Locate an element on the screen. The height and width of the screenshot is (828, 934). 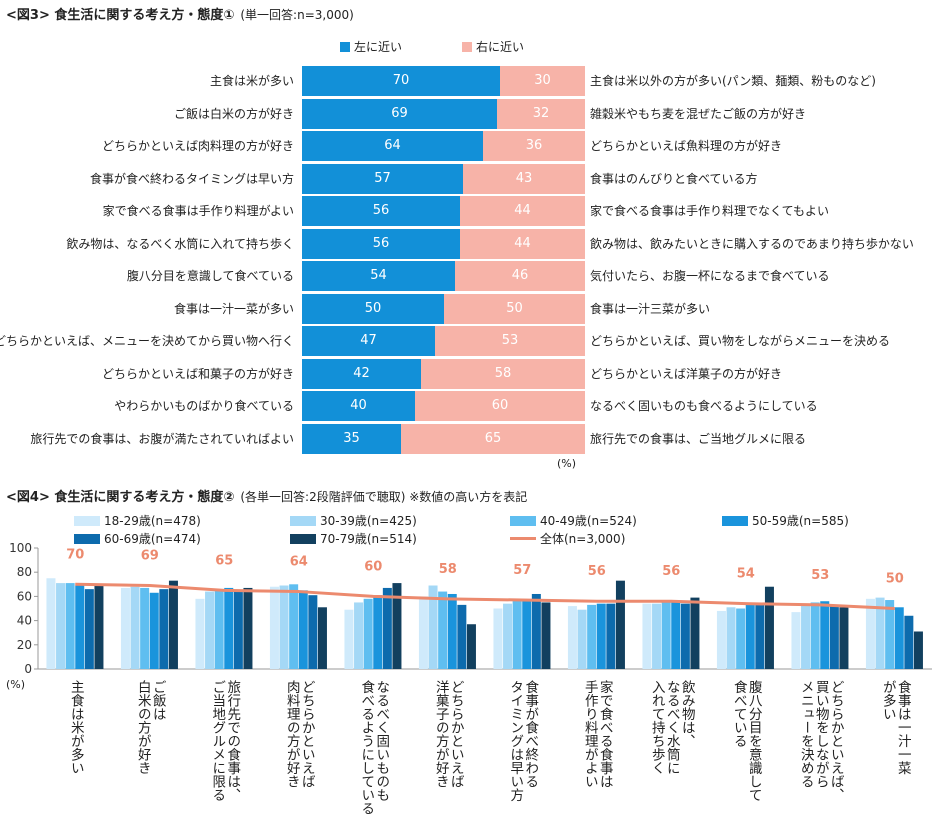
category-label-column: 食べている is located at coordinates (738, 714).